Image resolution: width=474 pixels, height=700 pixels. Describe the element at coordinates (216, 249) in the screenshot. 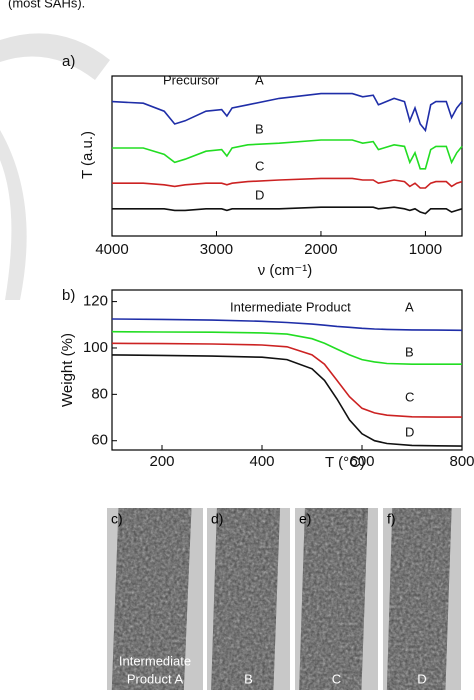

I see `x-tick-label: 3000` at that location.